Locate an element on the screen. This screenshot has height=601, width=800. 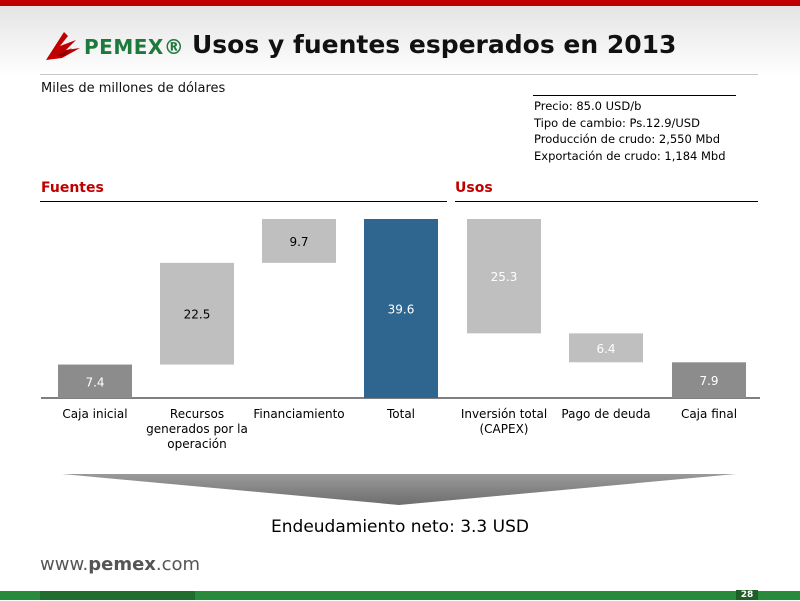
category-label-4: Inversión total (CAPEX) is located at coordinates (504, 422).